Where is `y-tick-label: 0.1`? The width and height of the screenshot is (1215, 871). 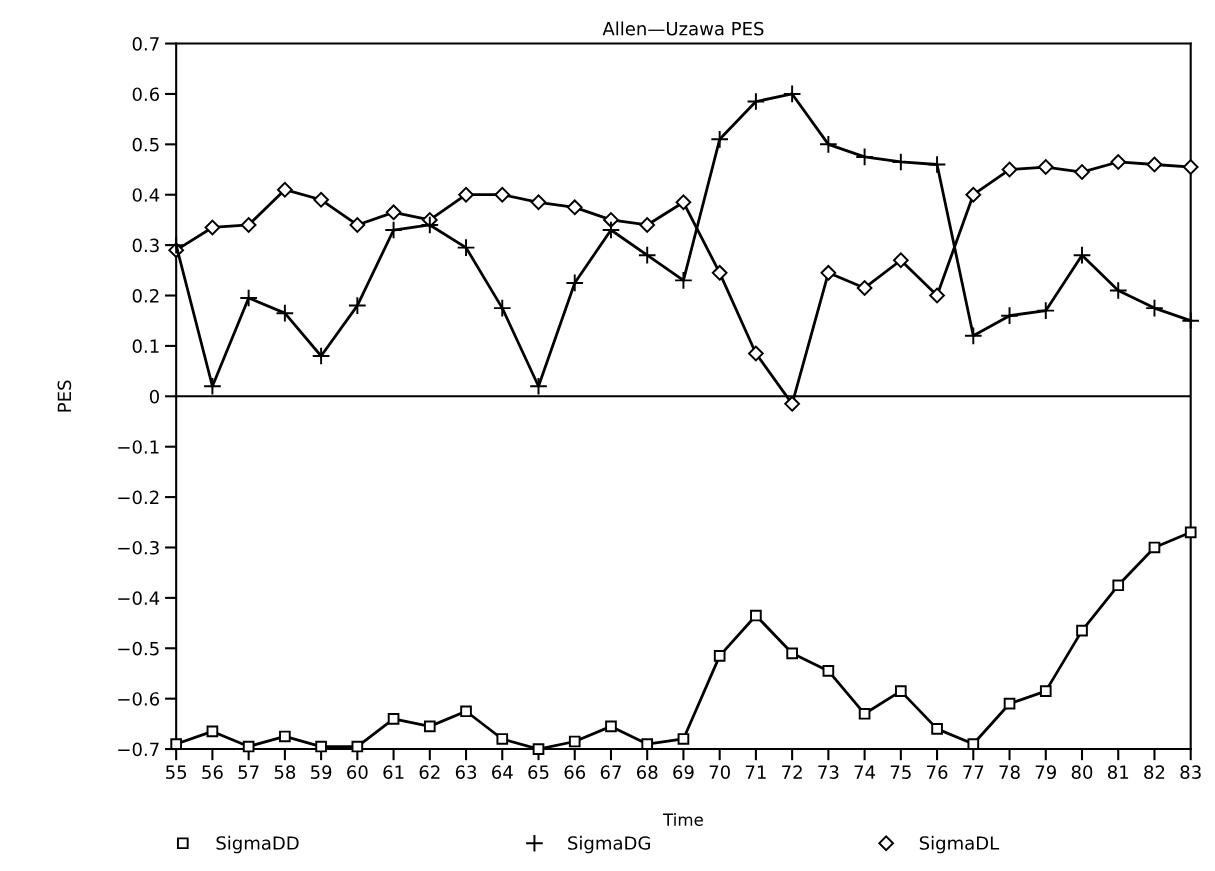 y-tick-label: 0.1 is located at coordinates (145, 346).